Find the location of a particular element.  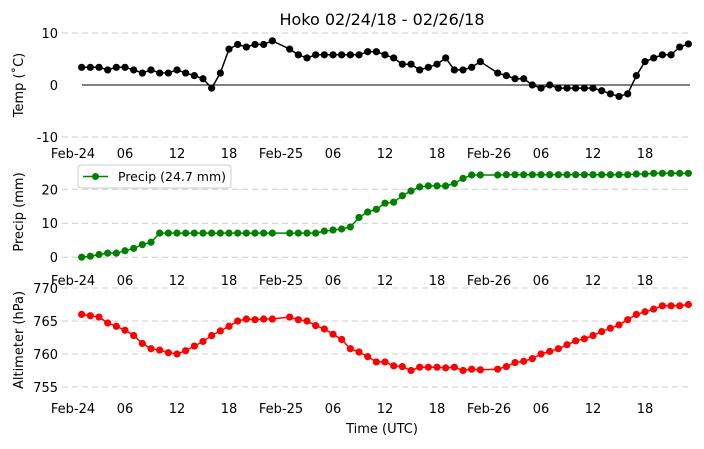

y-tick-label: 20 is located at coordinates (49, 190).